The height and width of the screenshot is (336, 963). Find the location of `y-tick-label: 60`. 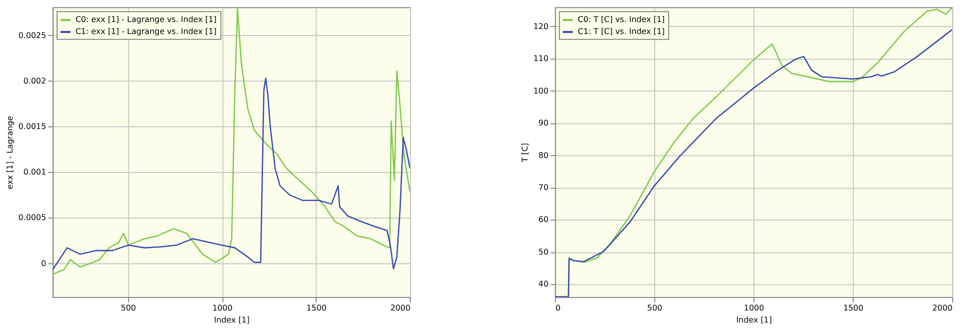

y-tick-label: 60 is located at coordinates (543, 219).